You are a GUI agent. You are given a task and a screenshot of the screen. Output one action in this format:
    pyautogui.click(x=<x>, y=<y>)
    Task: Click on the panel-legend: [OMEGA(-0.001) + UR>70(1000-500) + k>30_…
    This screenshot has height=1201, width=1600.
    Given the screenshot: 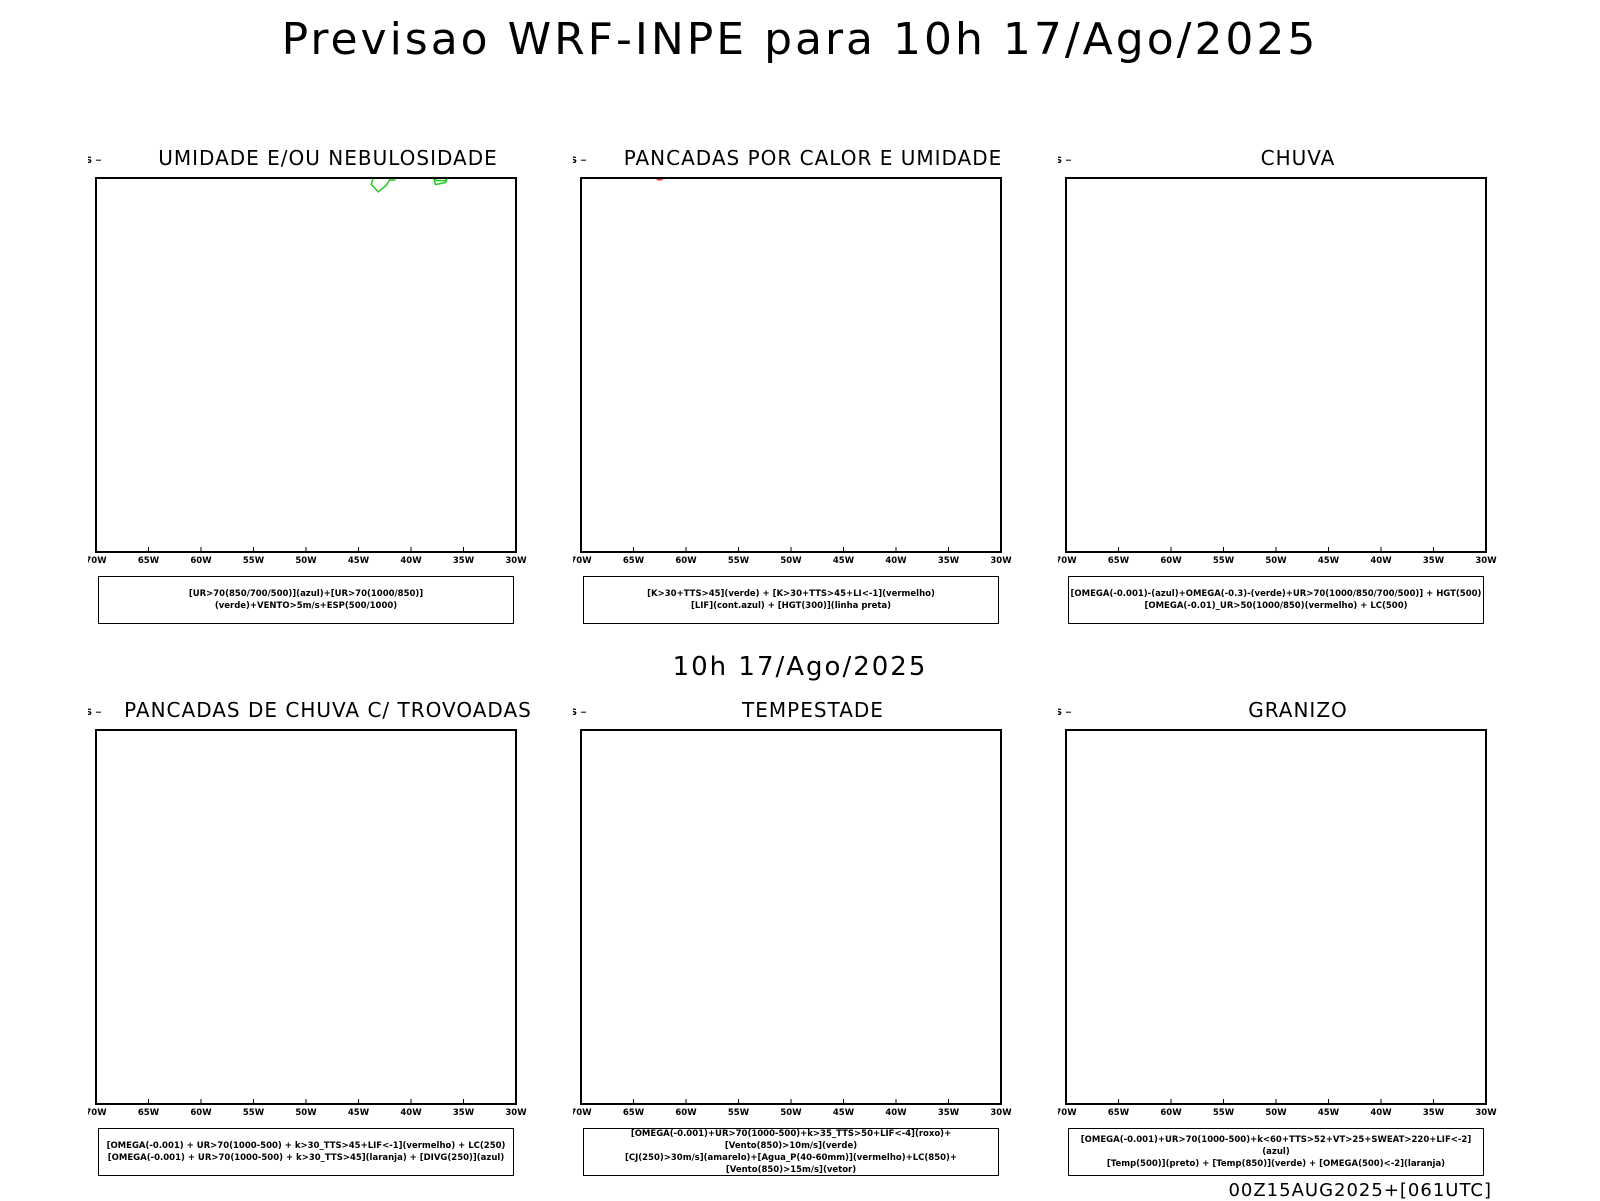 What is the action you would take?
    pyautogui.click(x=306, y=1152)
    